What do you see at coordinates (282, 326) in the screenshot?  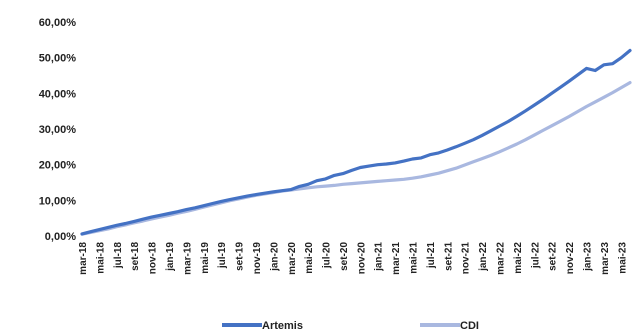 I see `legend-label-artemis: Artemis` at bounding box center [282, 326].